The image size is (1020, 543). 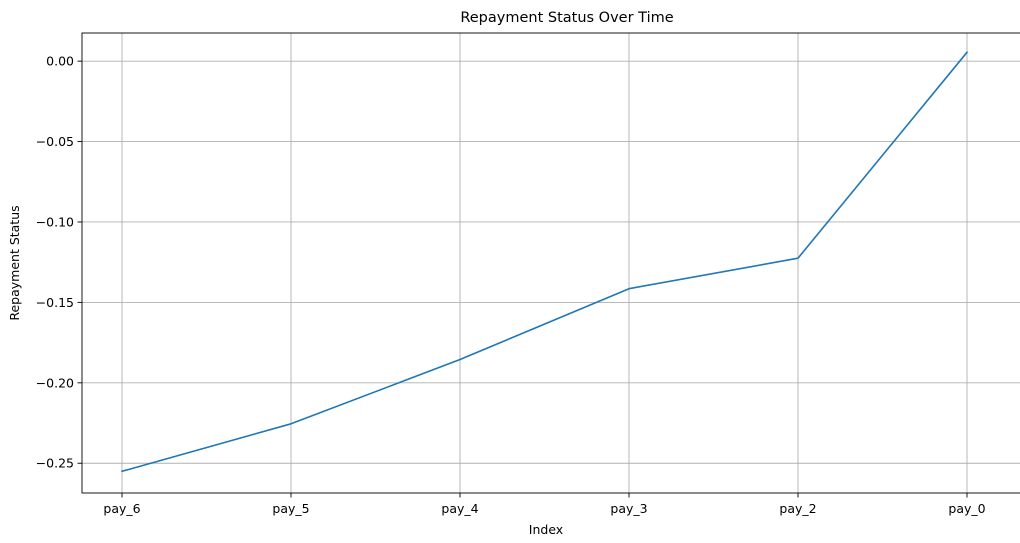 I want to click on y-tick-label: 0.00, so click(x=60, y=61).